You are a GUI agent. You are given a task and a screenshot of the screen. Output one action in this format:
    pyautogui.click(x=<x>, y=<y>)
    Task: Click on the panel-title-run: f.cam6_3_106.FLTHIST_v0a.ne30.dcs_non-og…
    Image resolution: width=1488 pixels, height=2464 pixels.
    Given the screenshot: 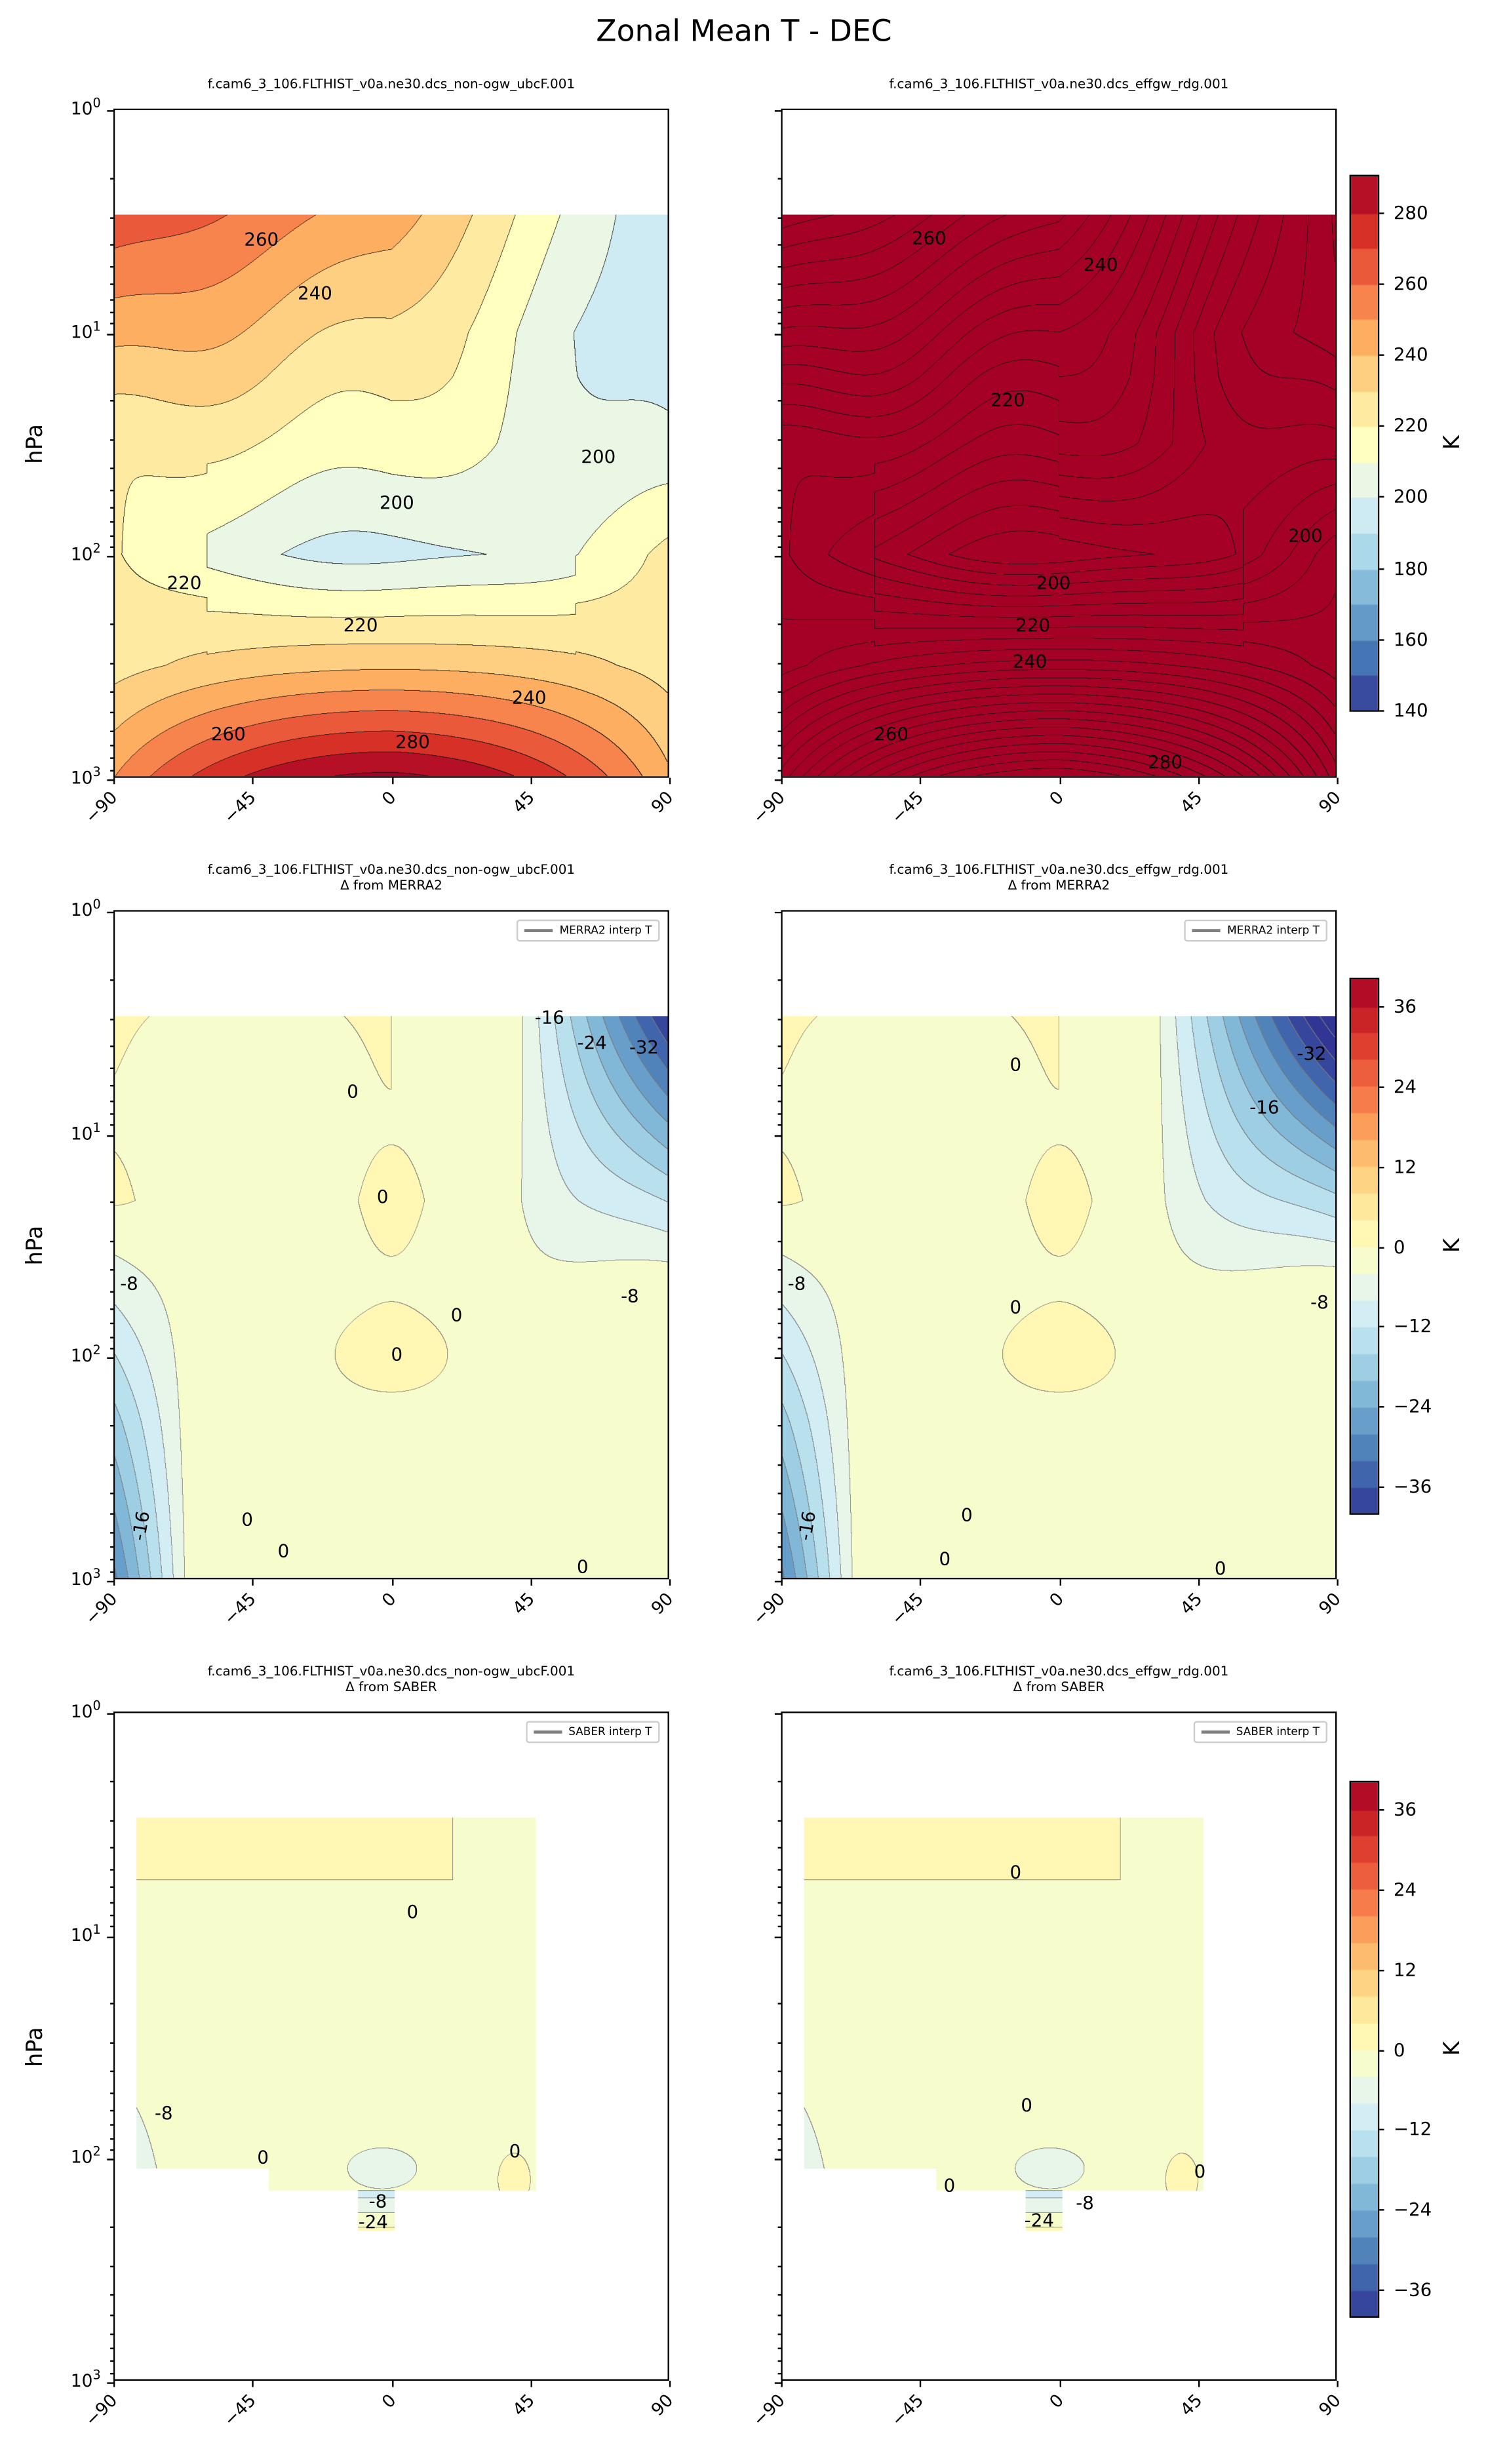 What is the action you would take?
    pyautogui.click(x=392, y=869)
    